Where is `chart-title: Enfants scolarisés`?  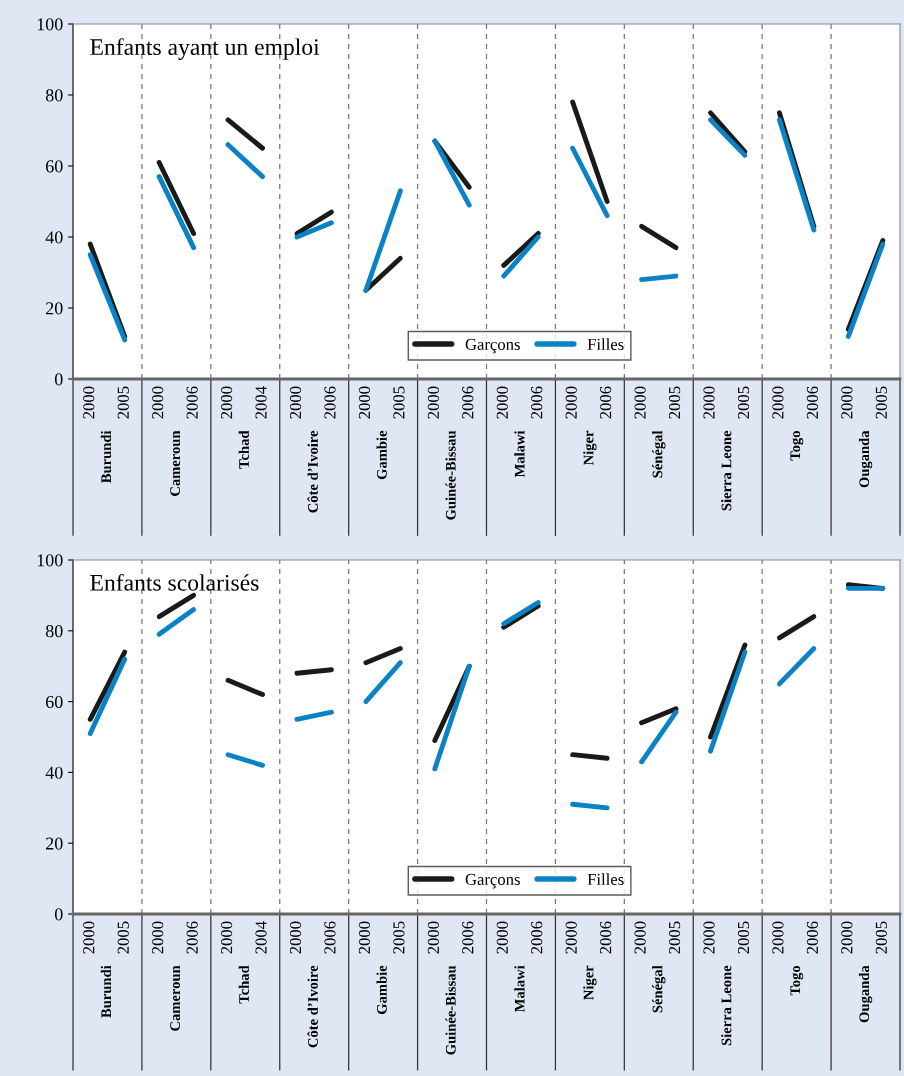
chart-title: Enfants scolarisés is located at coordinates (174, 582).